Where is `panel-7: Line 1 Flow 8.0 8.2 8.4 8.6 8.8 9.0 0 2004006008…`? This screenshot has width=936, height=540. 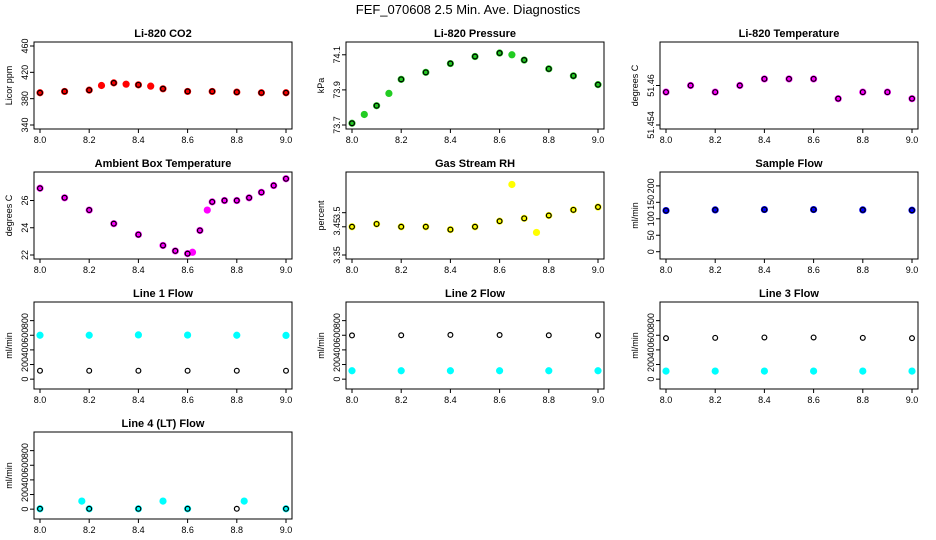
panel-7: Line 1 Flow 8.0 8.2 8.4 8.6 8.8 9.0 0 2004006008… is located at coordinates (148, 346).